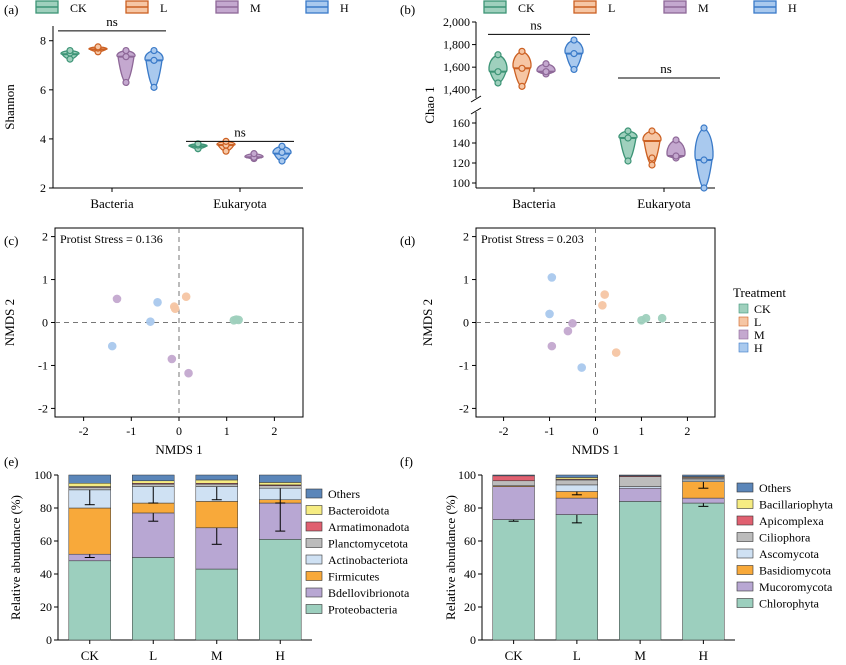 This screenshot has height=665, width=846. Describe the element at coordinates (43, 90) in the screenshot. I see `y-tick-label: 6` at that location.